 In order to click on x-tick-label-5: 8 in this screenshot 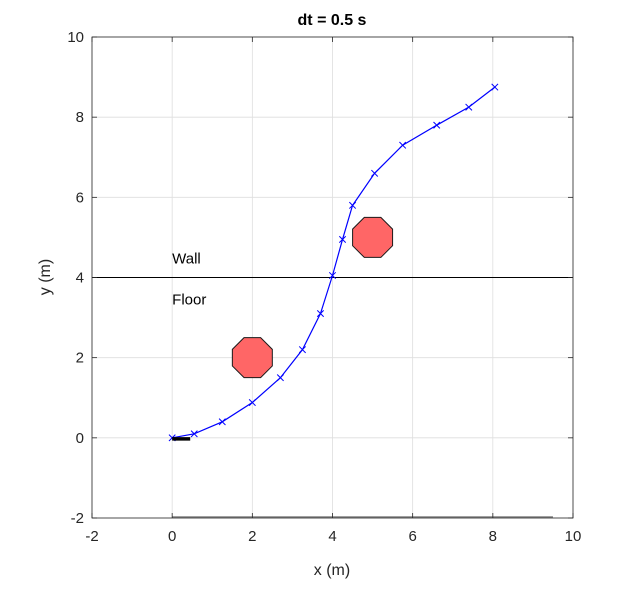, I will do `click(493, 536)`.